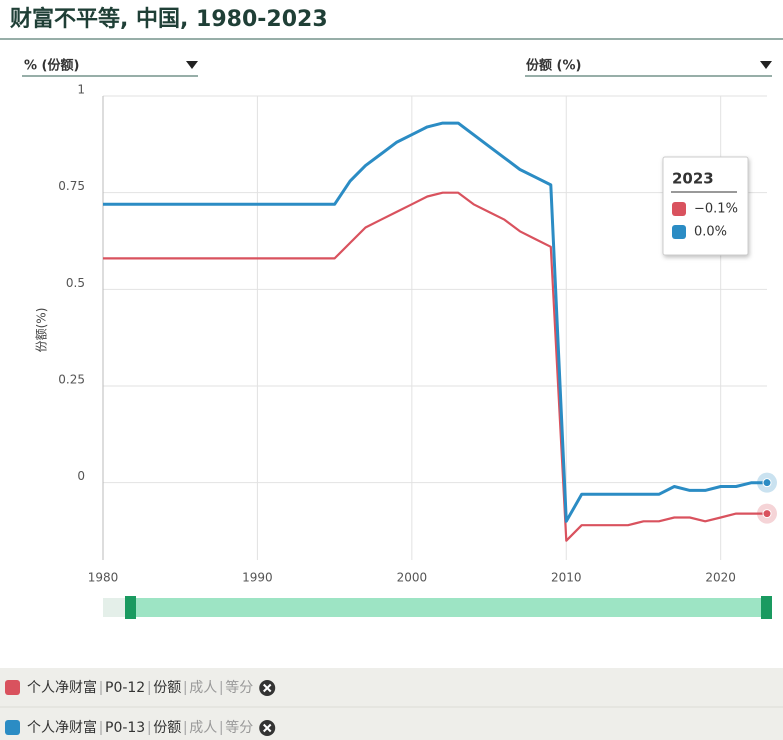 The image size is (783, 740). What do you see at coordinates (710, 232) in the screenshot?
I see `tooltip-value: 0.0%` at bounding box center [710, 232].